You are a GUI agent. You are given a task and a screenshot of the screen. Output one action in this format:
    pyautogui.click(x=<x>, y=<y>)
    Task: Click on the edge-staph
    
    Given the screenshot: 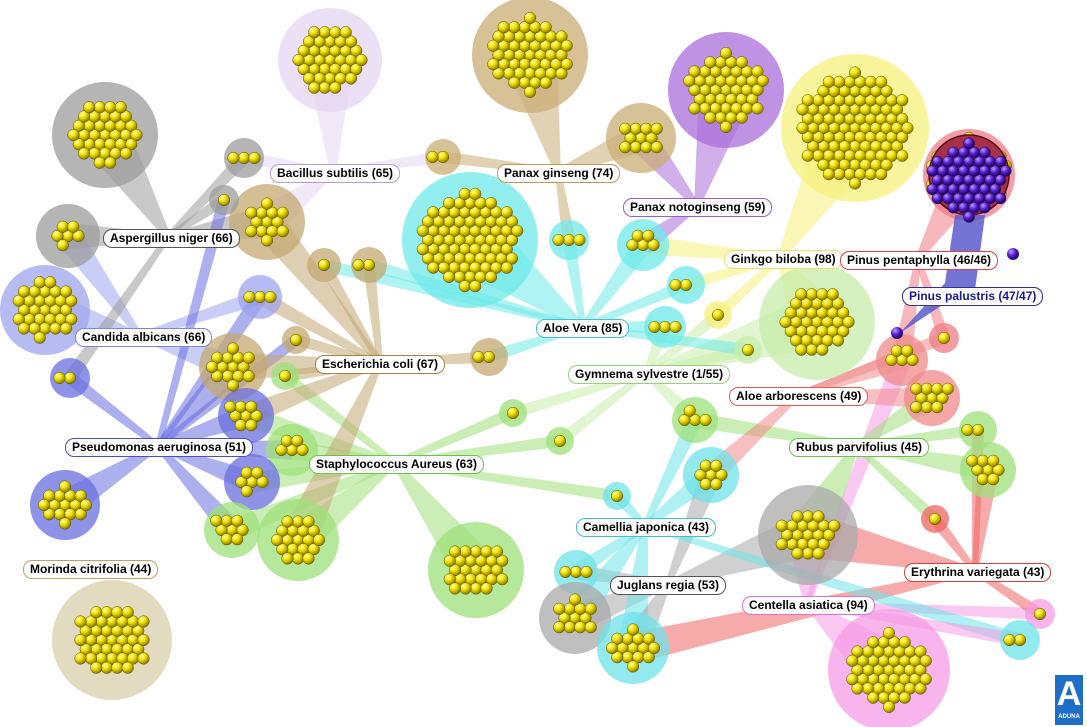 What is the action you would take?
    pyautogui.click(x=454, y=436)
    